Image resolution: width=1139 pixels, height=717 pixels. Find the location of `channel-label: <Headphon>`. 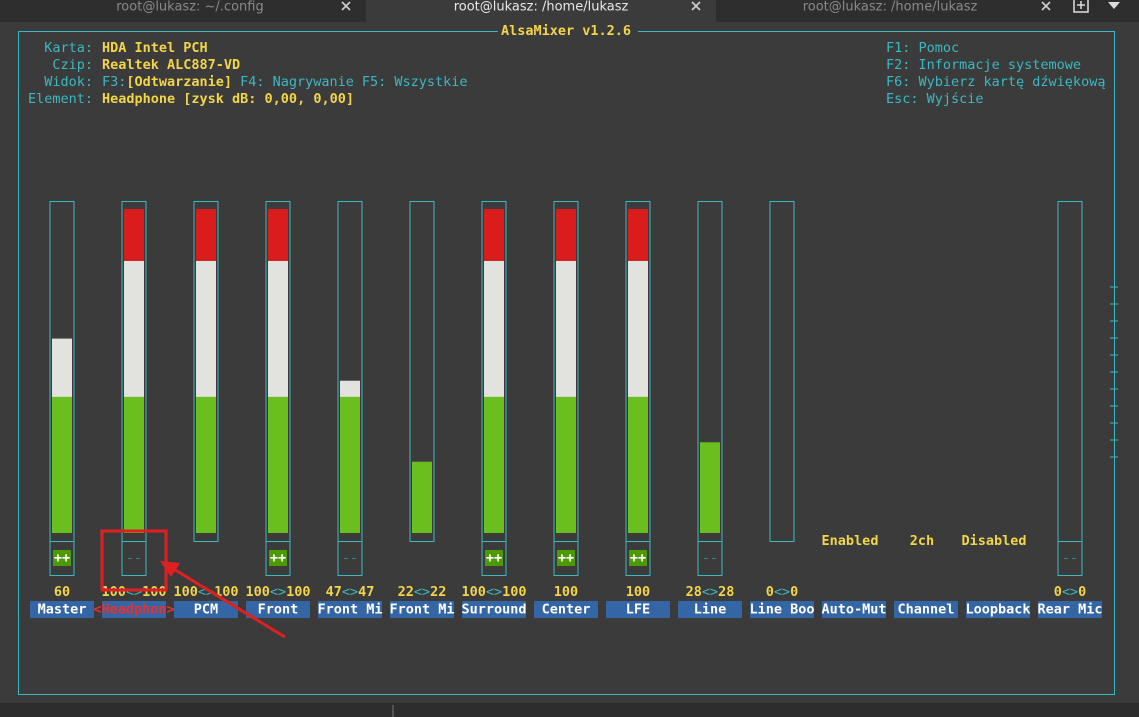

channel-label: <Headphon> is located at coordinates (133, 610).